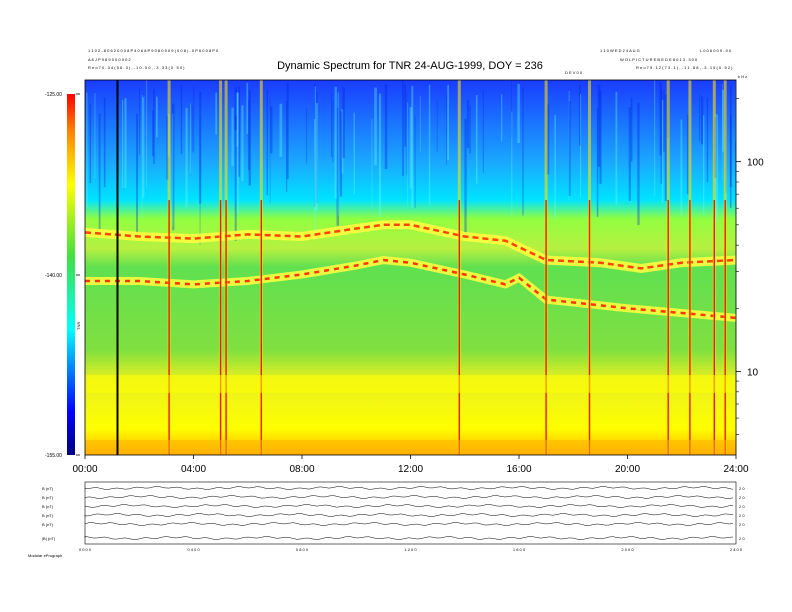 Image resolution: width=792 pixels, height=612 pixels. What do you see at coordinates (84, 469) in the screenshot?
I see `x-tick-label: 00:00` at bounding box center [84, 469].